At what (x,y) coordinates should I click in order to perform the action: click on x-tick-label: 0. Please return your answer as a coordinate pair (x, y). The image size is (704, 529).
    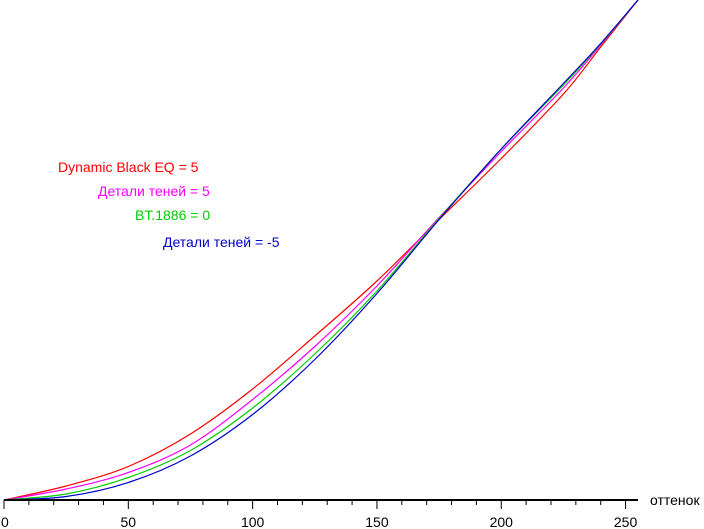
    Looking at the image, I should click on (5, 521).